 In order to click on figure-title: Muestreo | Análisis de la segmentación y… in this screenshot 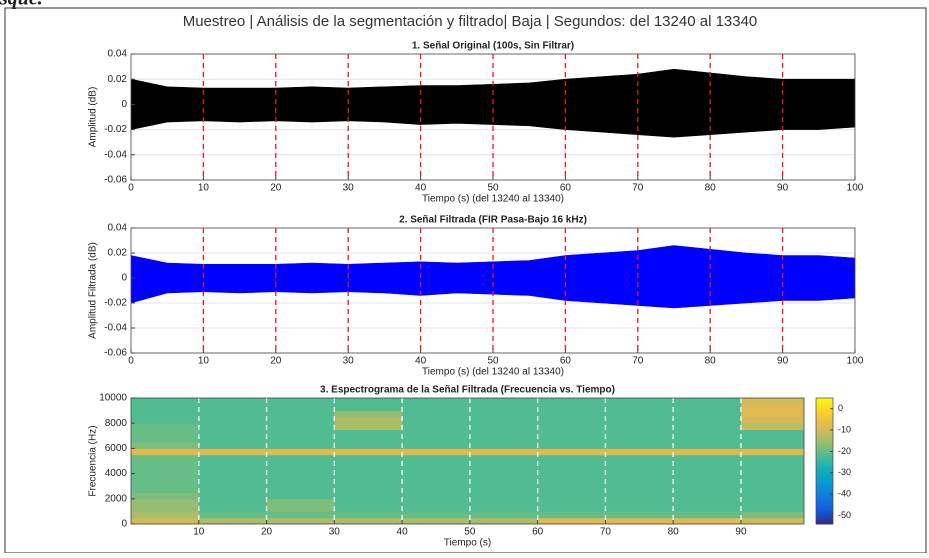, I will do `click(470, 21)`.